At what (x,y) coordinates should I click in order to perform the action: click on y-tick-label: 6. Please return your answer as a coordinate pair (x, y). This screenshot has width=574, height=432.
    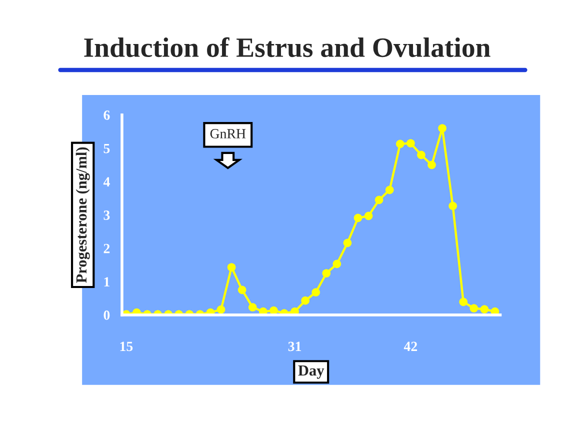
    Looking at the image, I should click on (107, 115).